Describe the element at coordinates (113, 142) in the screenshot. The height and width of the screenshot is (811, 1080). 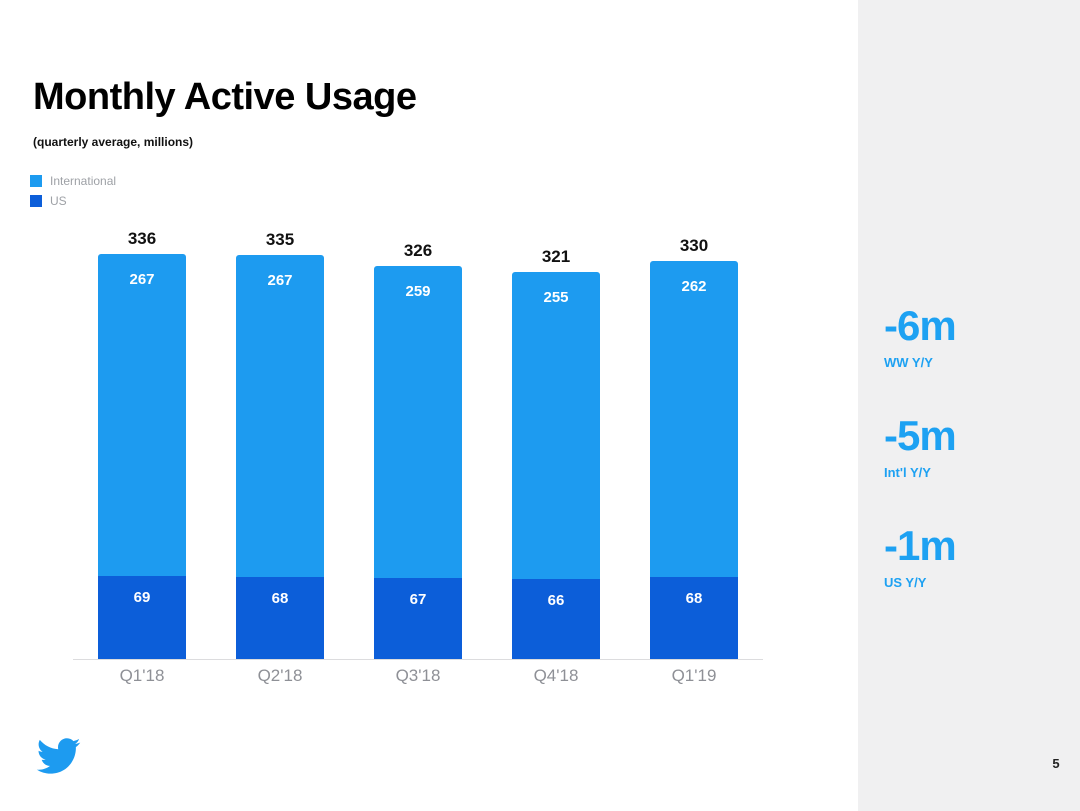
I see `page-subtitle: (quarterly average, millions)` at that location.